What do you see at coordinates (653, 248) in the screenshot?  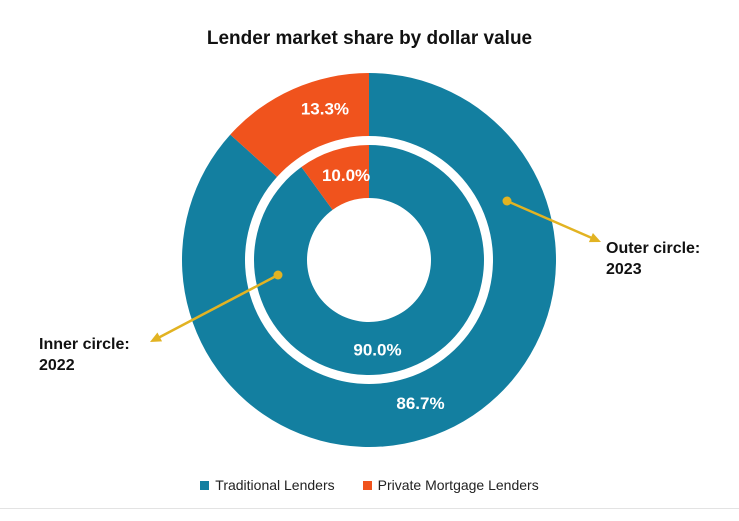 I see `outer-annotation-line1: Outer circle:` at bounding box center [653, 248].